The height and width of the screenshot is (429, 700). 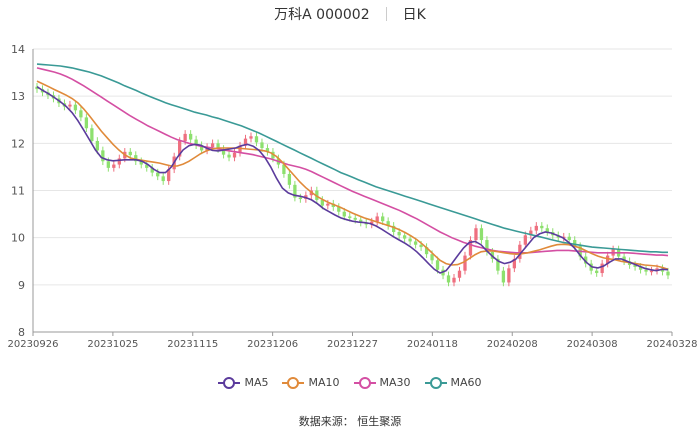 I want to click on legend-item-ma60: MA60, so click(x=453, y=382).